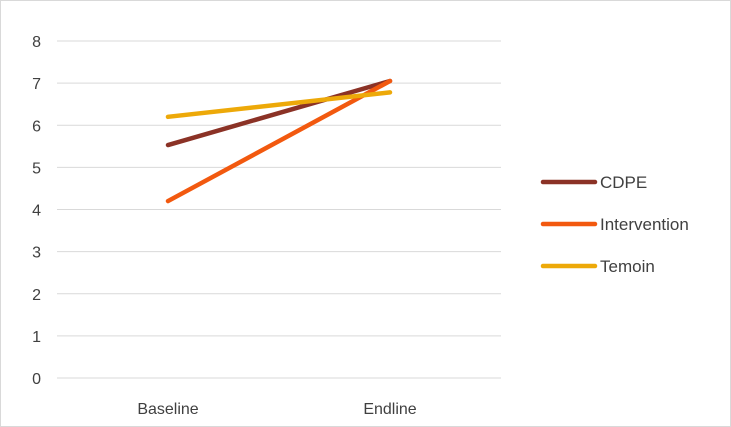 Image resolution: width=731 pixels, height=427 pixels. I want to click on legend-label: Intervention, so click(644, 224).